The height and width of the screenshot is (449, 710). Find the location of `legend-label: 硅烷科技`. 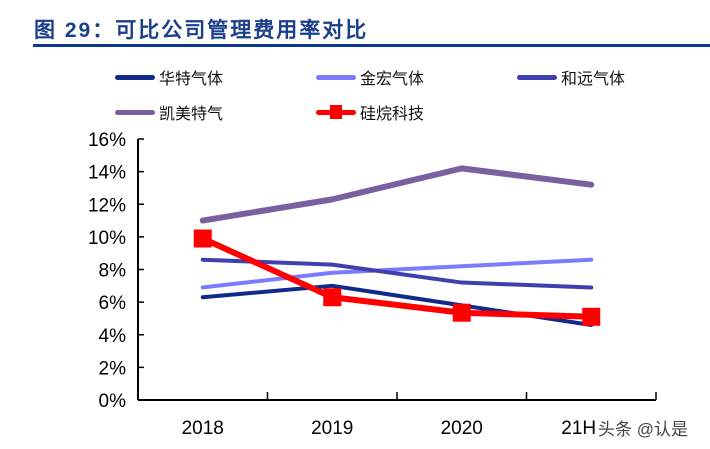

legend-label: 硅烷科技 is located at coordinates (392, 114).